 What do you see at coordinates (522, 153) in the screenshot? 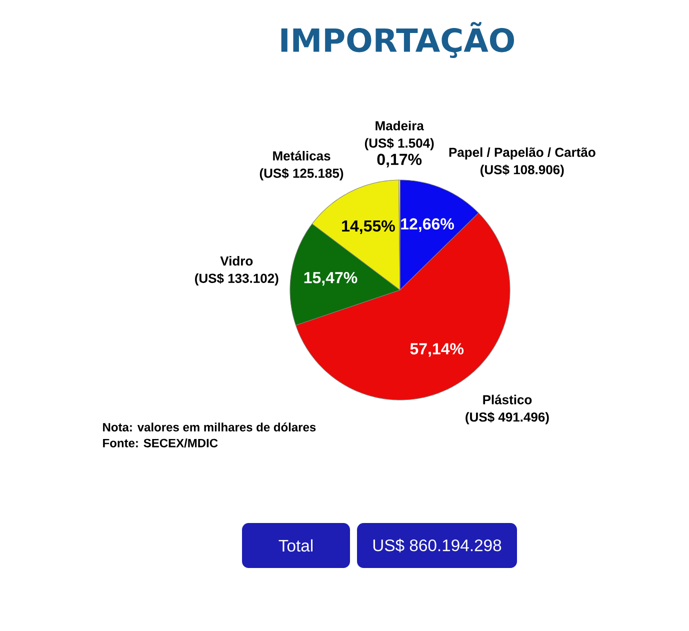
I see `slice-label: Papel / Papelão / Cartão` at bounding box center [522, 153].